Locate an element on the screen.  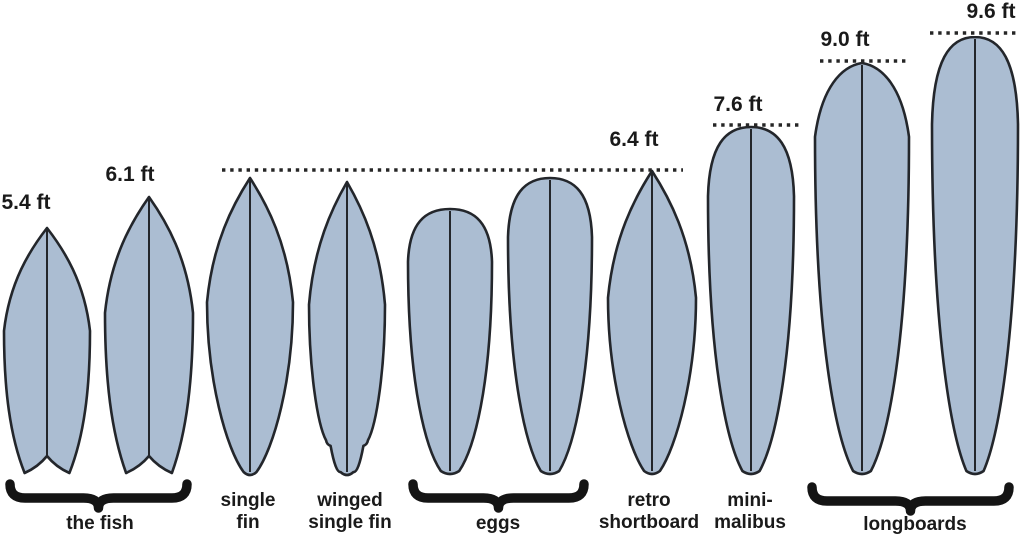
surfboard-retro-shortboard is located at coordinates (652, 322).